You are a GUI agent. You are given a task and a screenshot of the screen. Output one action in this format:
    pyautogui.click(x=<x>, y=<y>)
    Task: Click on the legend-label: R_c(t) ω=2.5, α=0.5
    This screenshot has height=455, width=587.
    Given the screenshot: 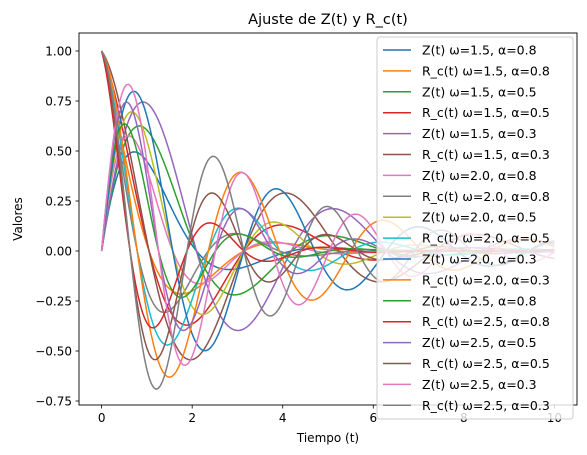 What is the action you would take?
    pyautogui.click(x=486, y=363)
    